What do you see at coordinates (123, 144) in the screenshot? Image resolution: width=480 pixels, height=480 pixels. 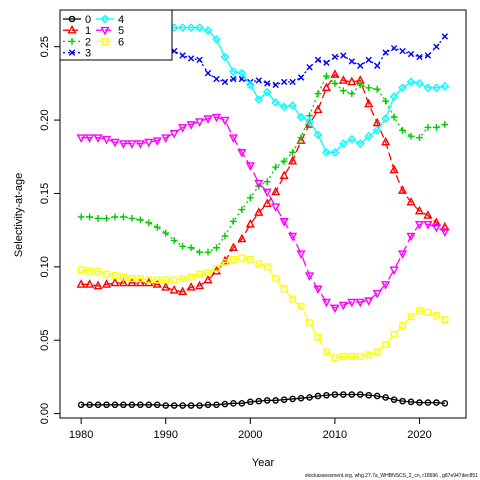 I see `data-point-5-1985` at bounding box center [123, 144].